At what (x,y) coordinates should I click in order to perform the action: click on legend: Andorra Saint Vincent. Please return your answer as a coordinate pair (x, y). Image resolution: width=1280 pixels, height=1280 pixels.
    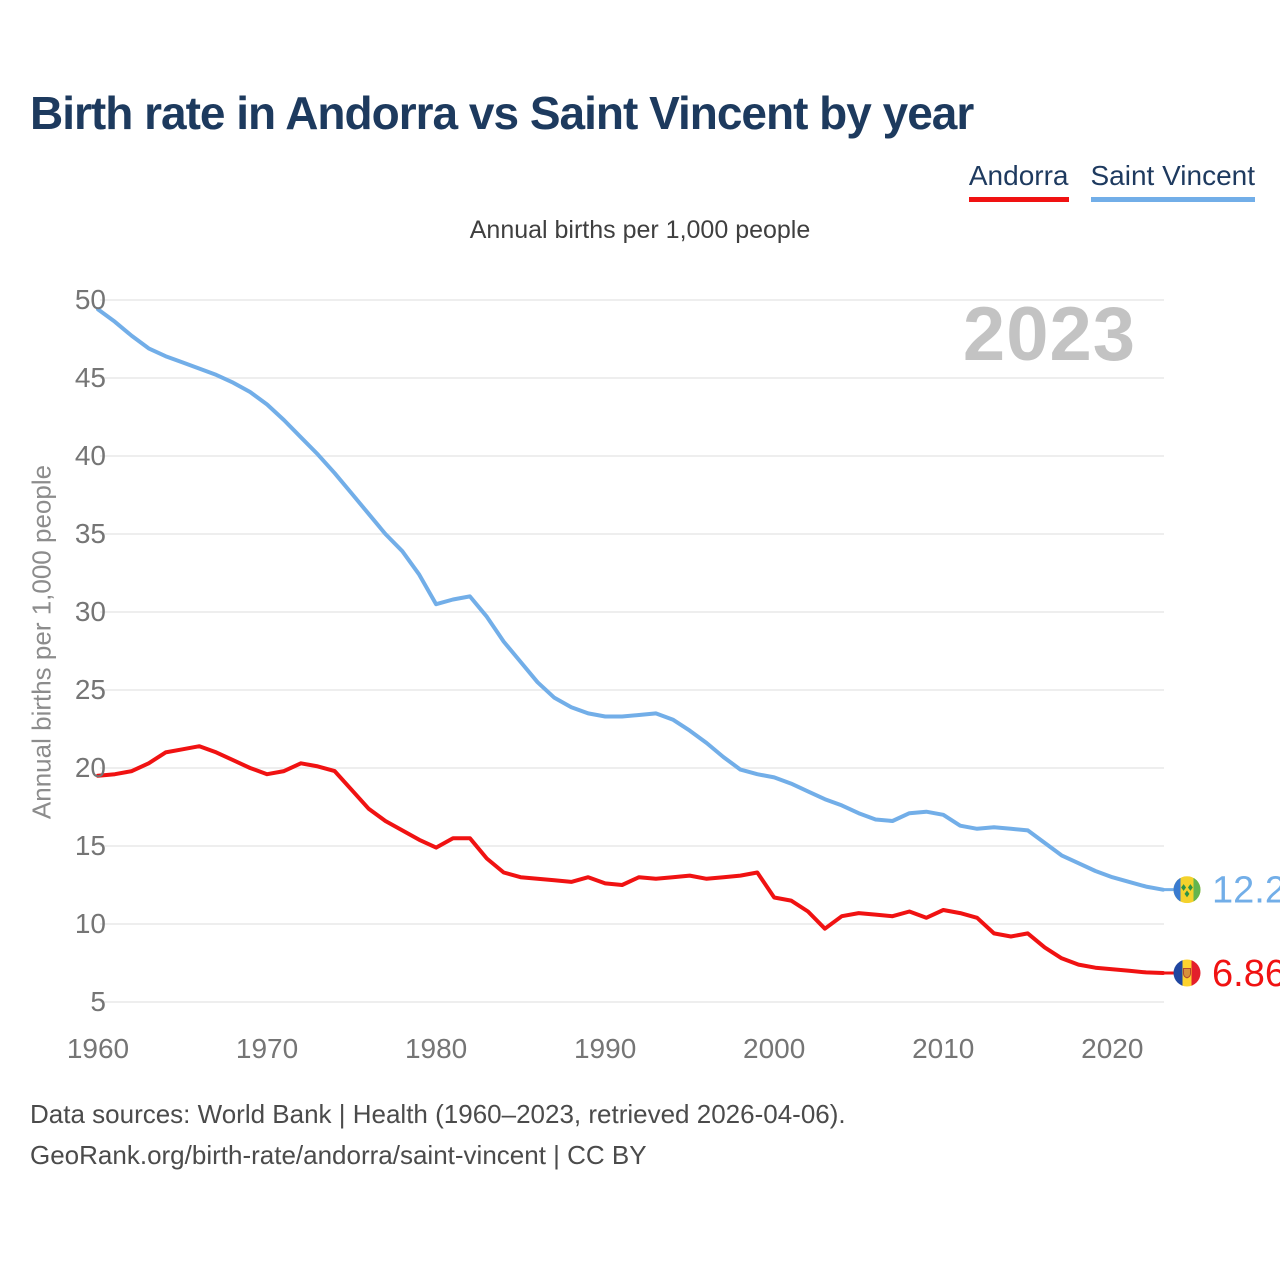
    Looking at the image, I should click on (1112, 181).